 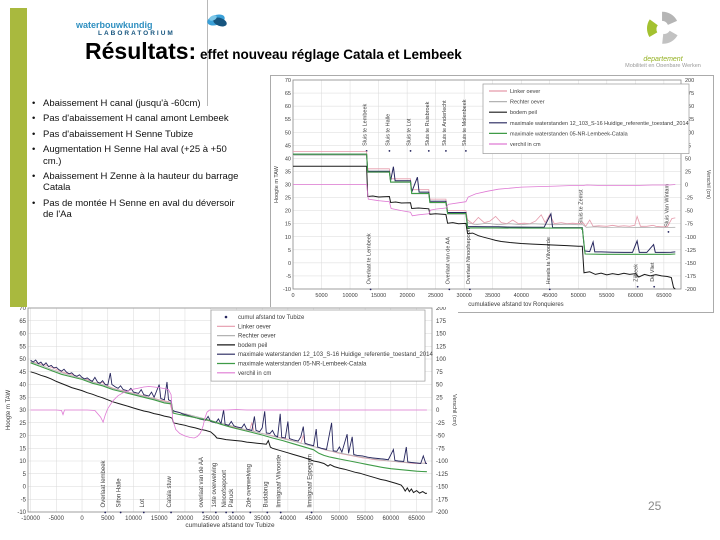 What do you see at coordinates (492, 296) in the screenshot?
I see `svg-text: 35000` at bounding box center [492, 296].